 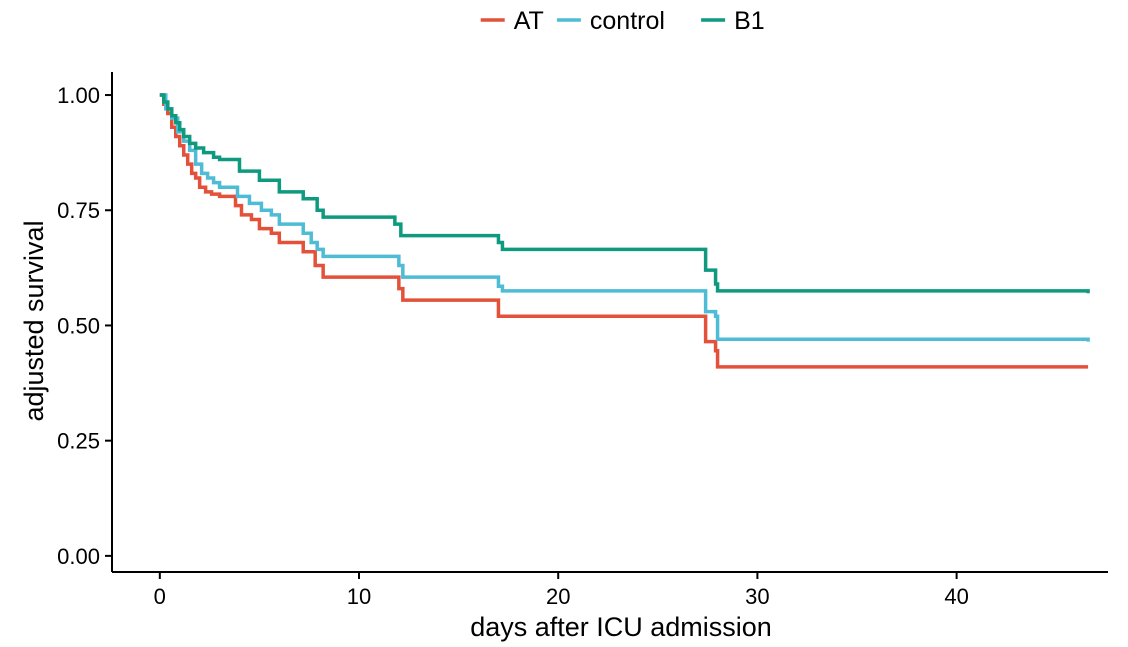 What do you see at coordinates (529, 21) in the screenshot?
I see `legend-label-at: AT` at bounding box center [529, 21].